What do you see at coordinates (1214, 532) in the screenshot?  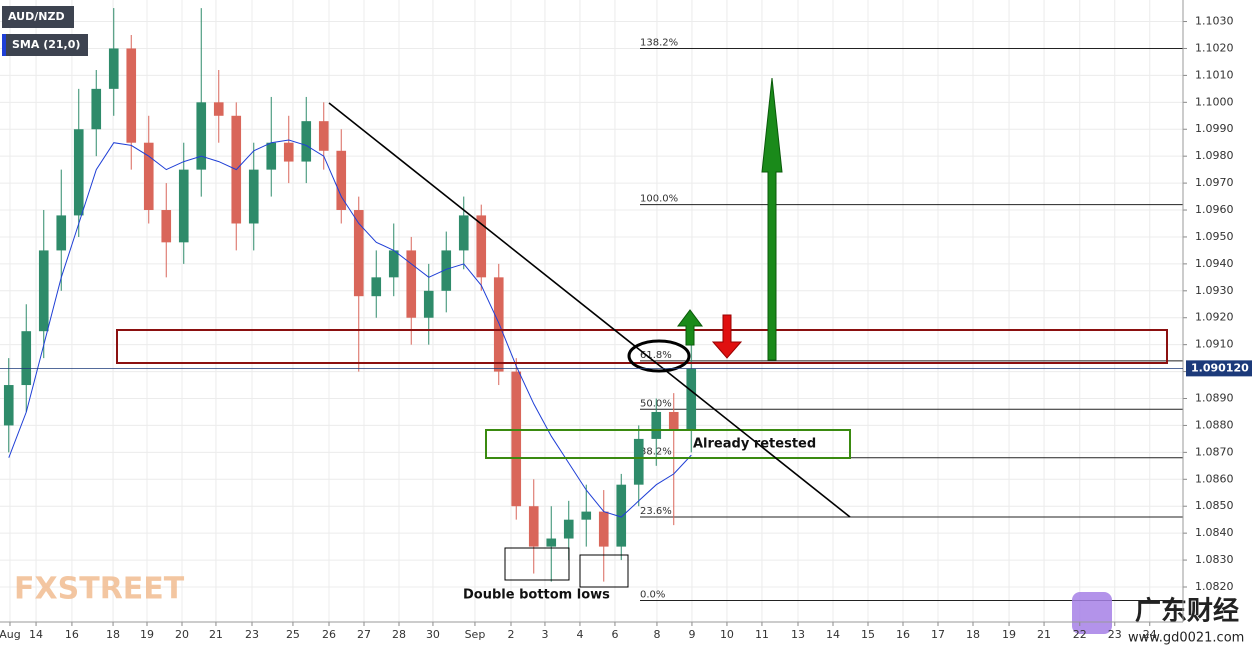 I see `y-tick-label: 1.0840` at bounding box center [1214, 532].